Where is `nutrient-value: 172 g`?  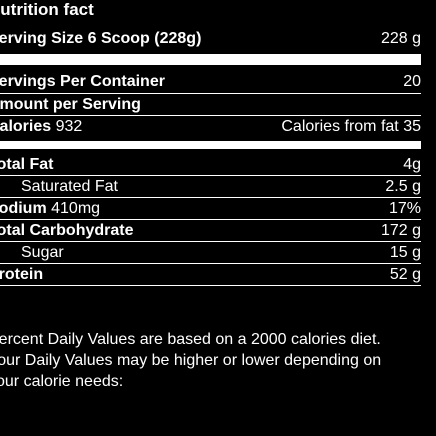 nutrient-value: 172 g is located at coordinates (400, 230).